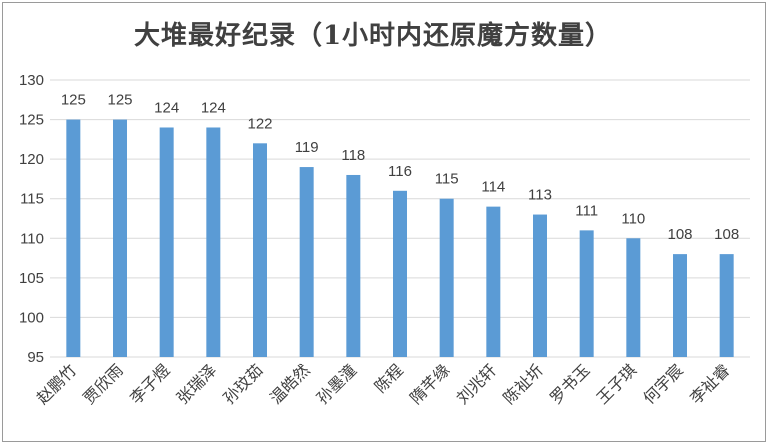  I want to click on x-tick-label: 何宇宸, so click(662, 383).